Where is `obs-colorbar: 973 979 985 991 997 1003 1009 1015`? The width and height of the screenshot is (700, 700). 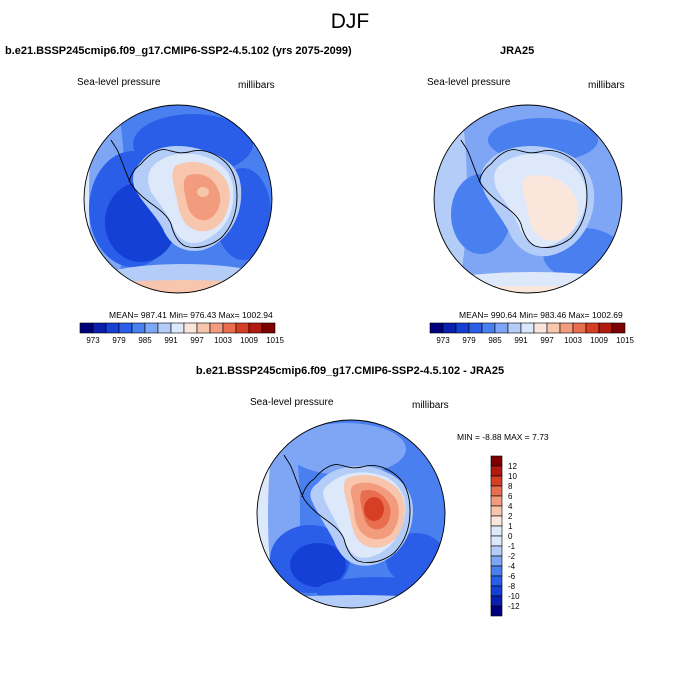 obs-colorbar: 973 979 985 991 997 1003 1009 1015 is located at coordinates (531, 333).